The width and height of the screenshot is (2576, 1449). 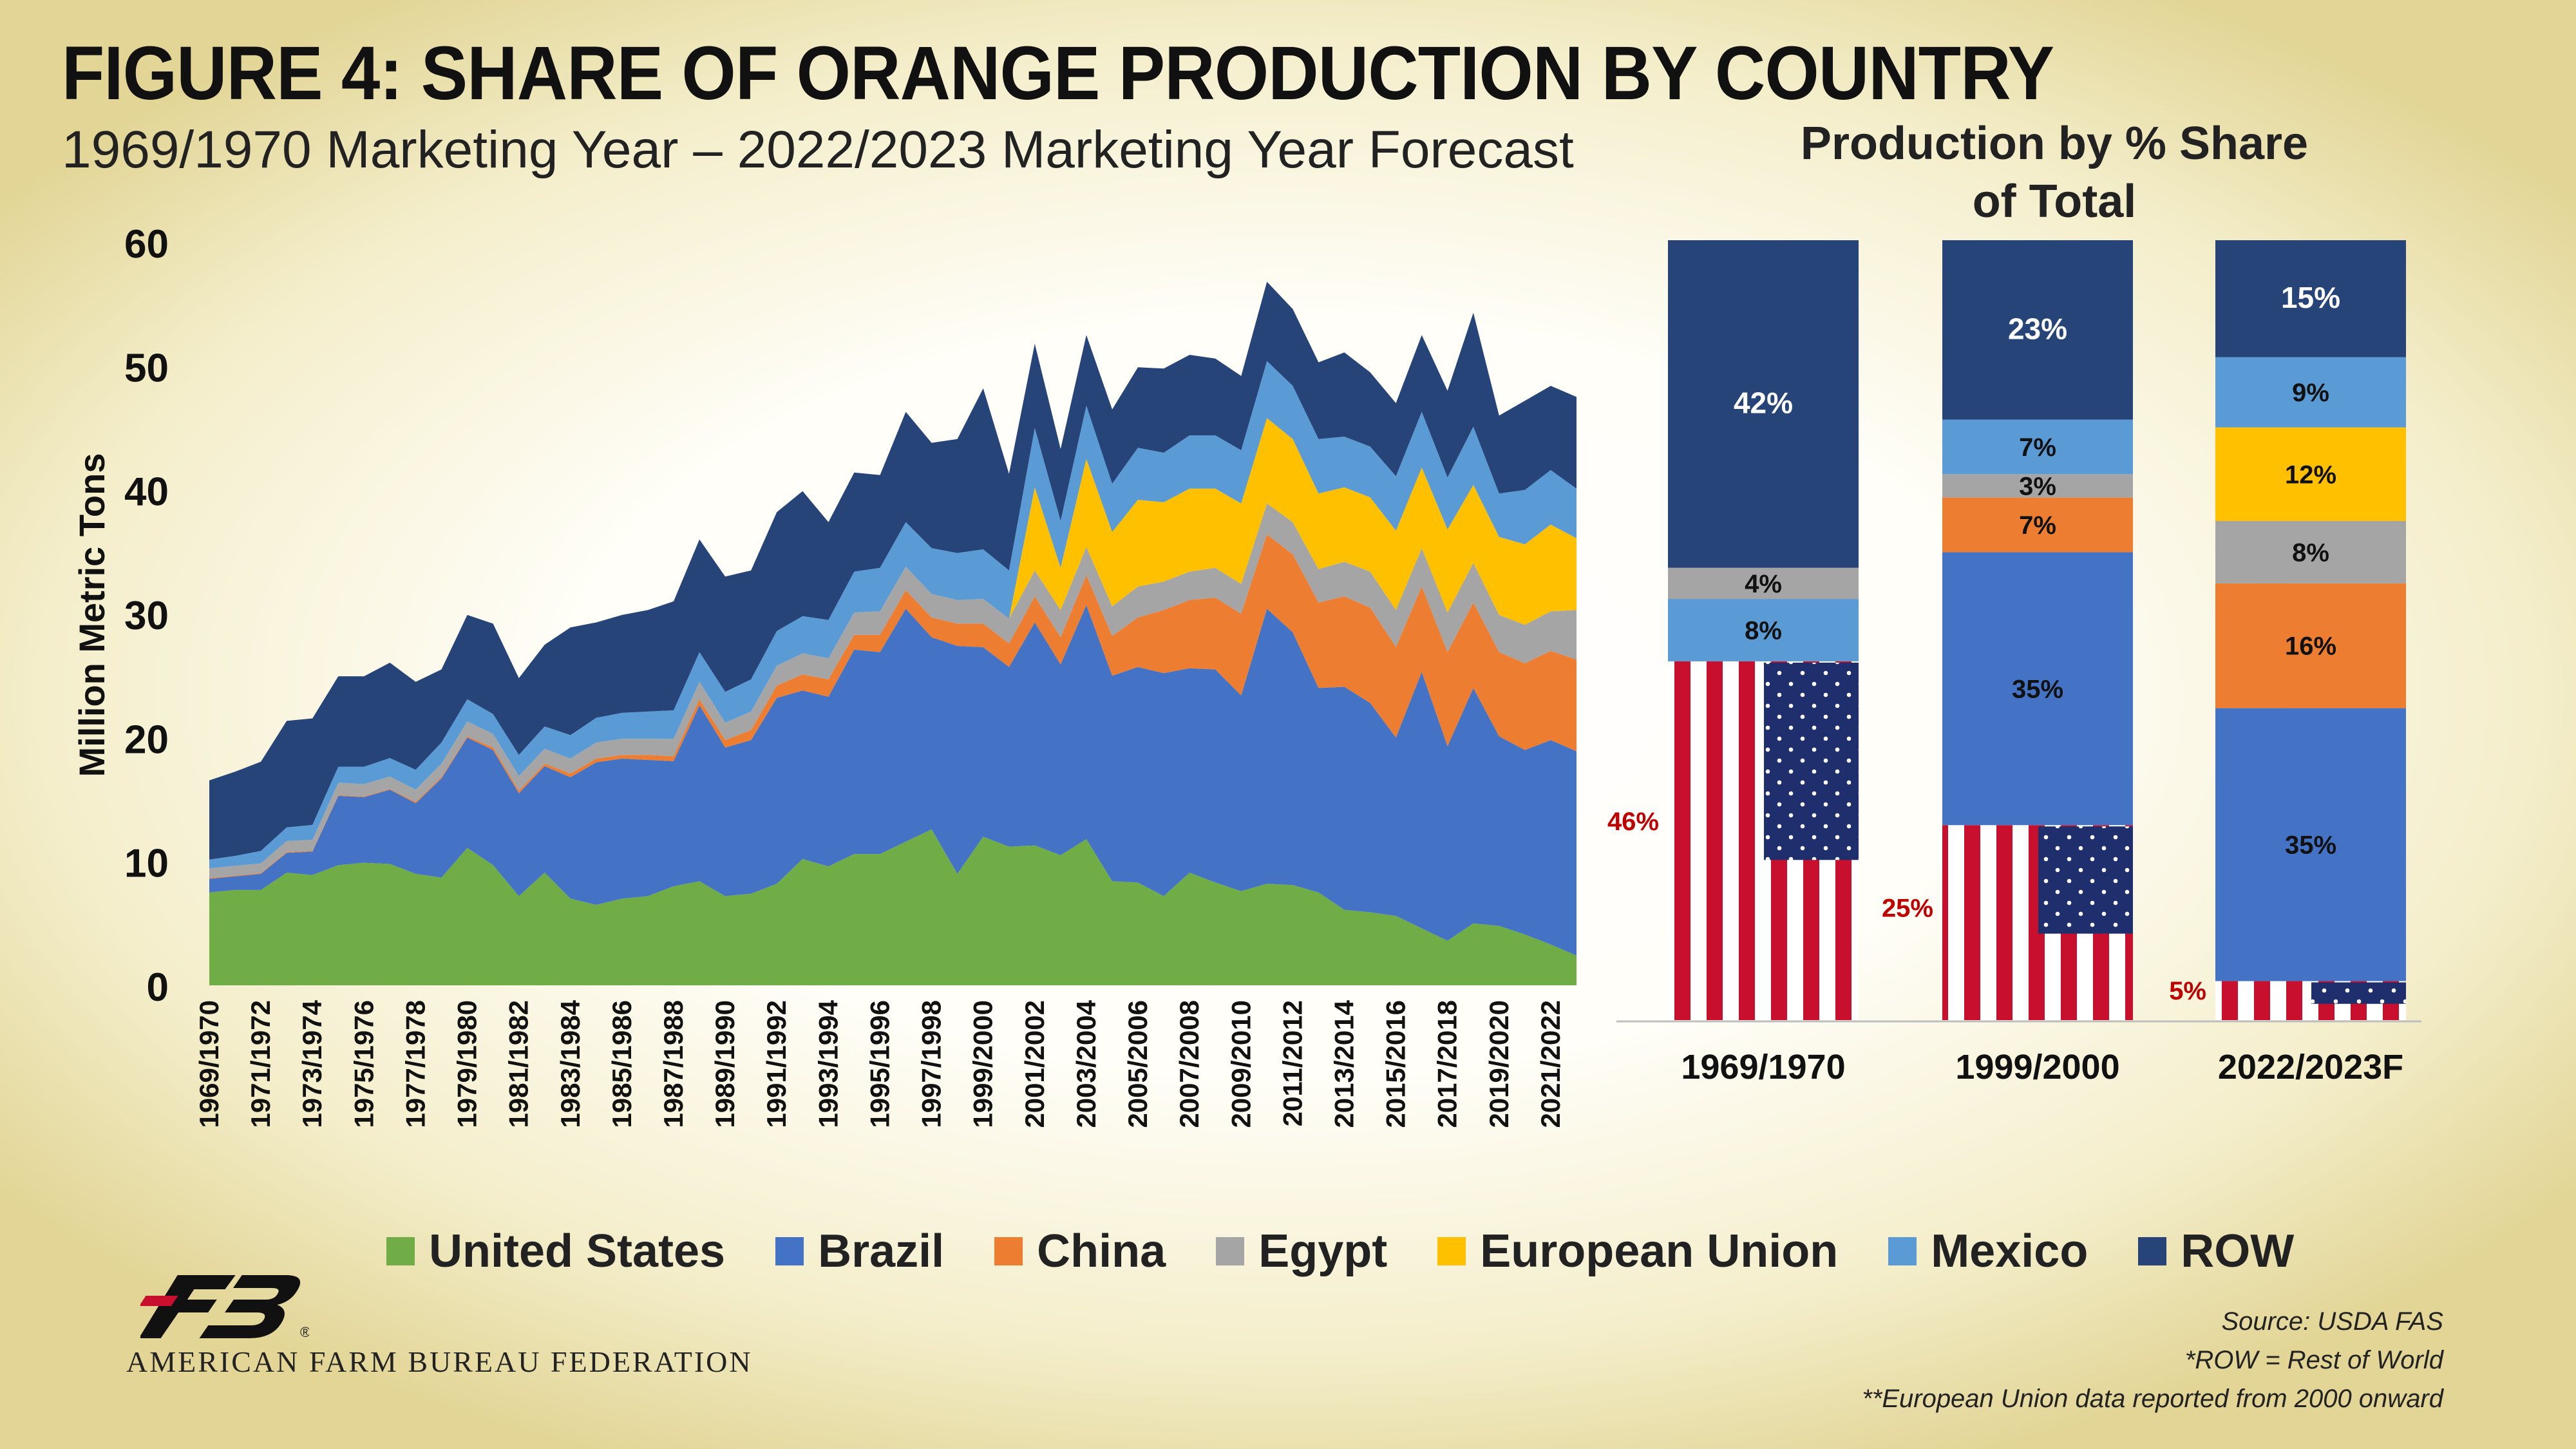 What do you see at coordinates (147, 245) in the screenshot?
I see `y-tick-label: 60` at bounding box center [147, 245].